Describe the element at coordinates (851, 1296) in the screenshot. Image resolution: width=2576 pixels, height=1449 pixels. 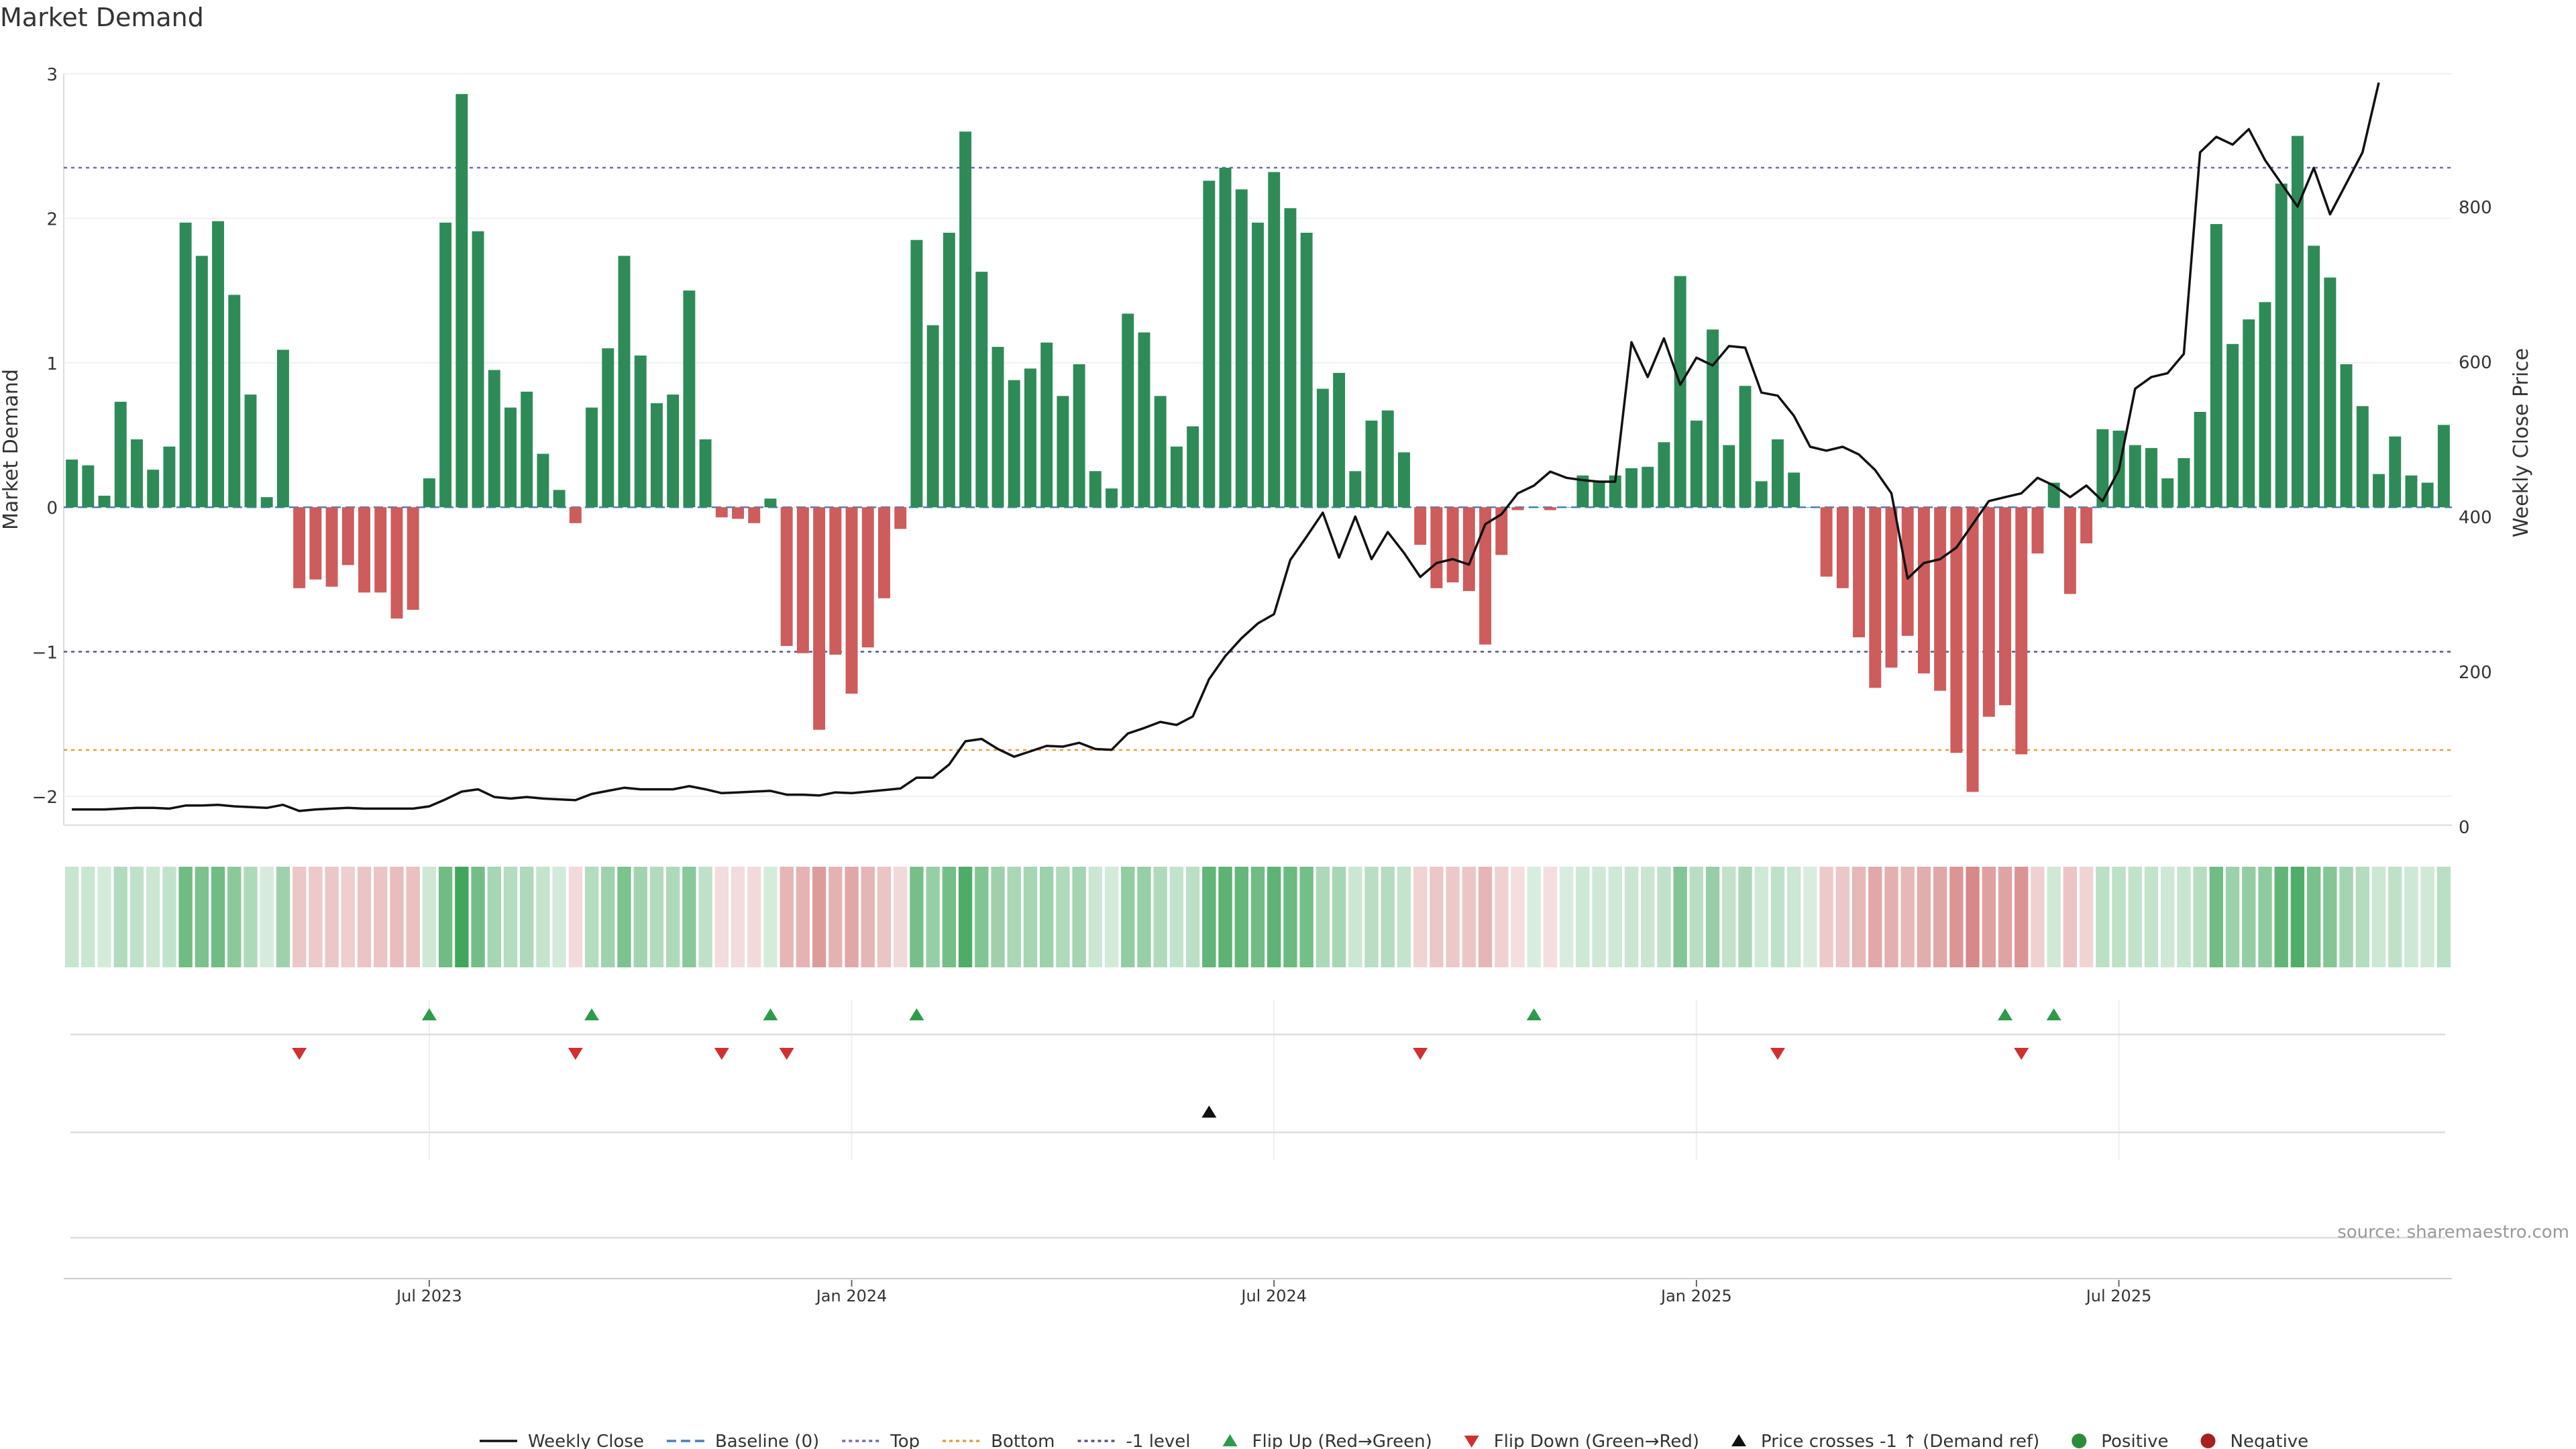
I see `x-tick-label: Jan 2024` at that location.